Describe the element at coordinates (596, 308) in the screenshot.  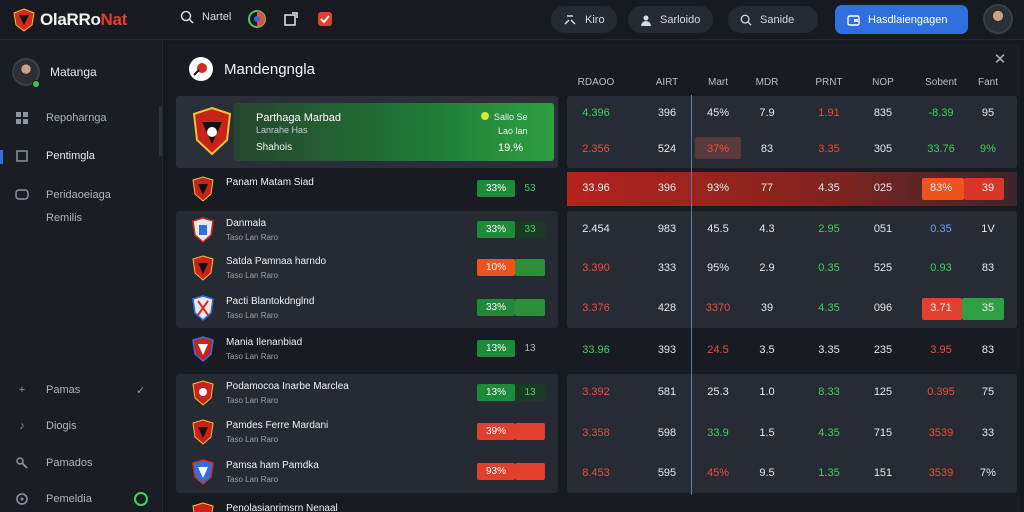
I see `odds-cell: 3.376` at that location.